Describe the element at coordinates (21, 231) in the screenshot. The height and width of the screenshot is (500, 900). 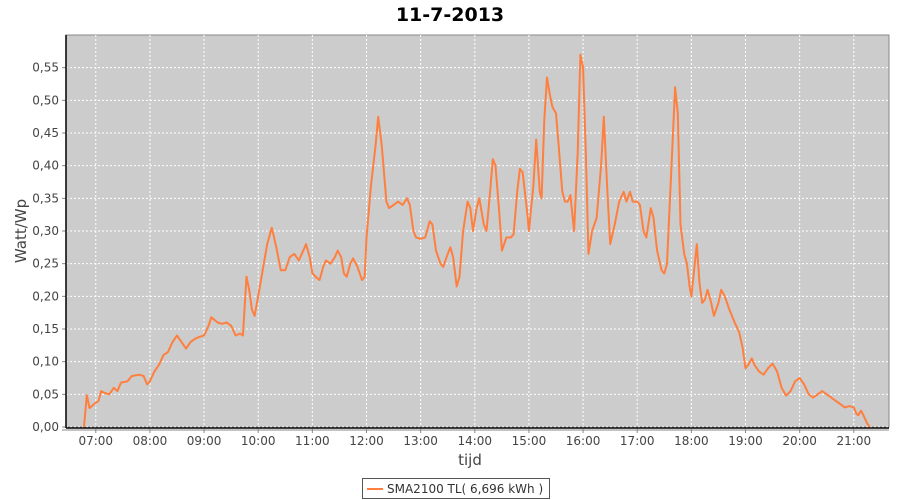
I see `y-axis-label: Watt/Wp` at that location.